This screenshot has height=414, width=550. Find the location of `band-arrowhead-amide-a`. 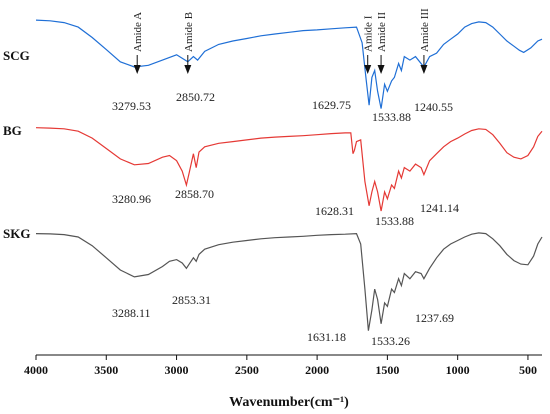

band-arrowhead-amide-a is located at coordinates (137, 69).